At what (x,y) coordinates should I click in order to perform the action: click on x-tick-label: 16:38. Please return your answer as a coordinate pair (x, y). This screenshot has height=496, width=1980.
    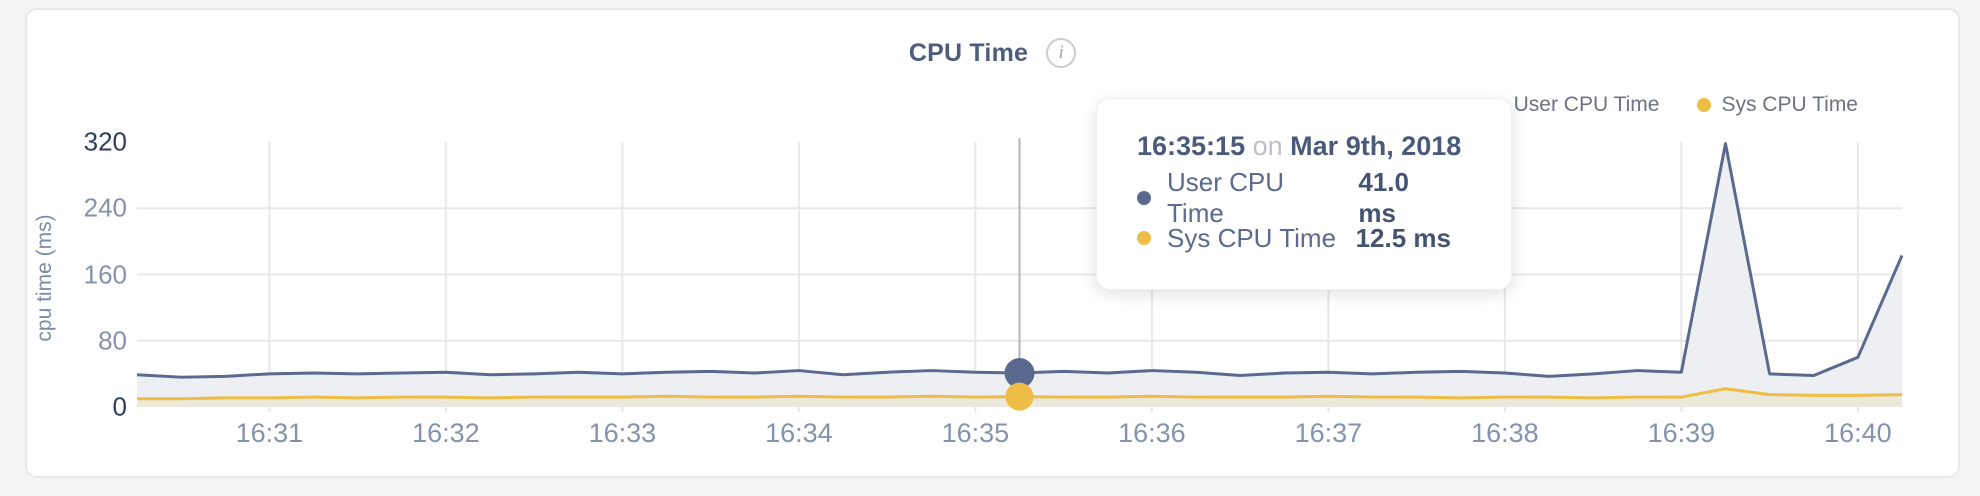
    Looking at the image, I should click on (1505, 433).